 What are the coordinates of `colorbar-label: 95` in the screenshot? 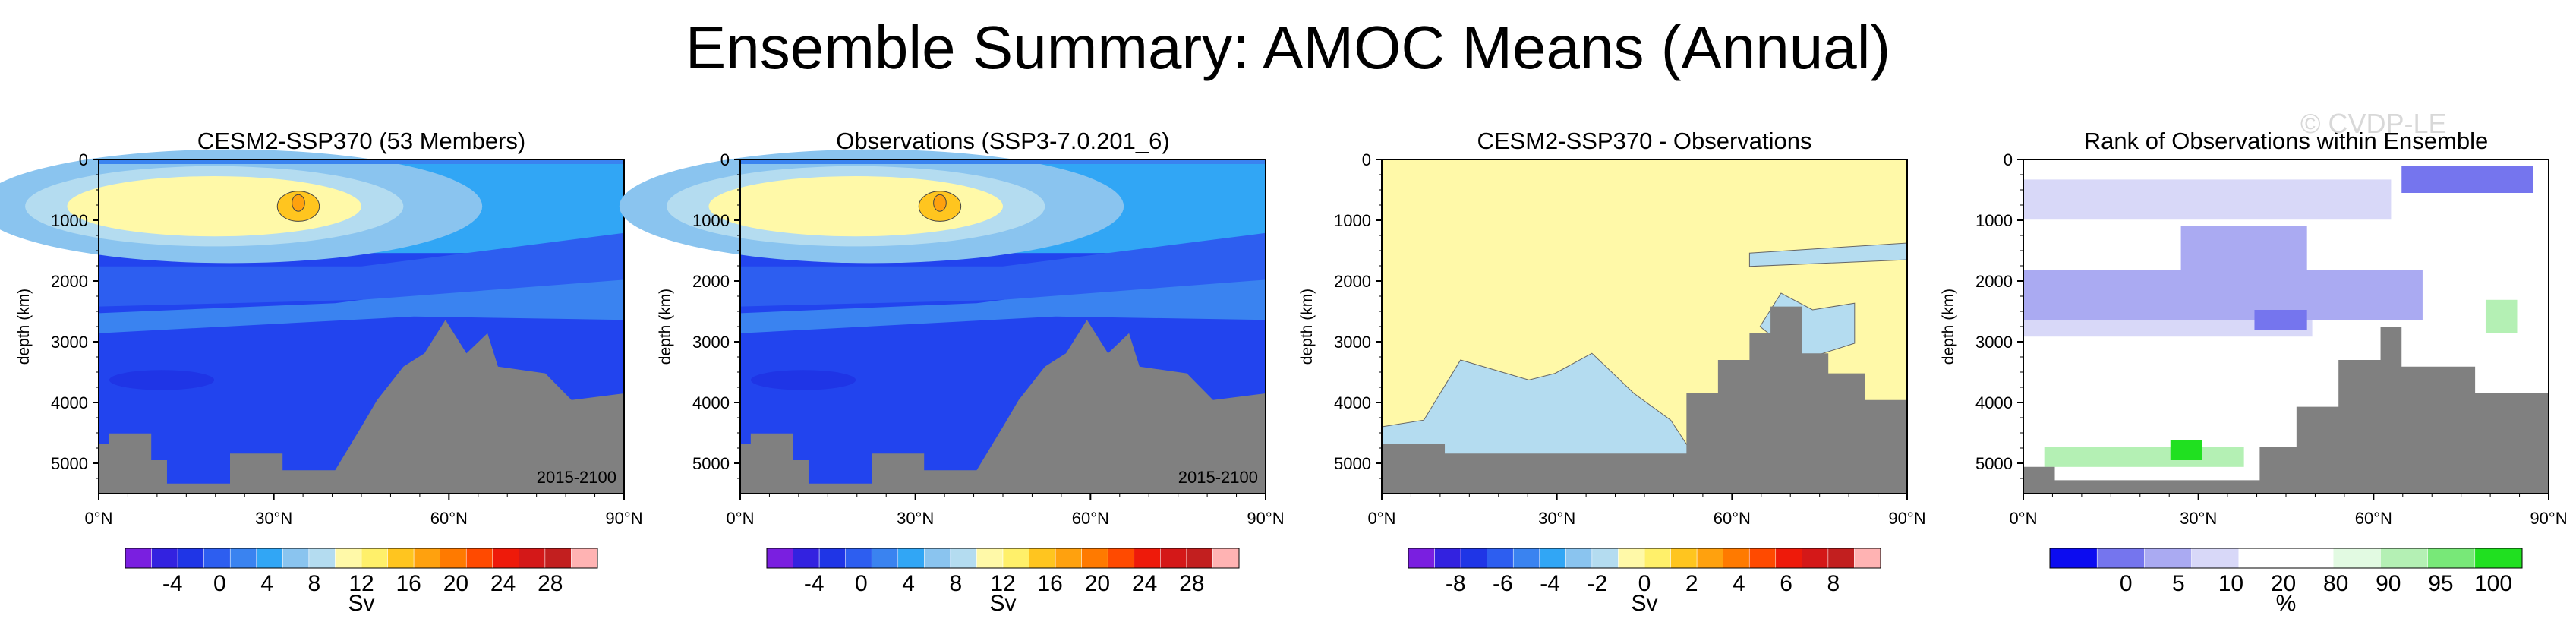 It's located at (2440, 583).